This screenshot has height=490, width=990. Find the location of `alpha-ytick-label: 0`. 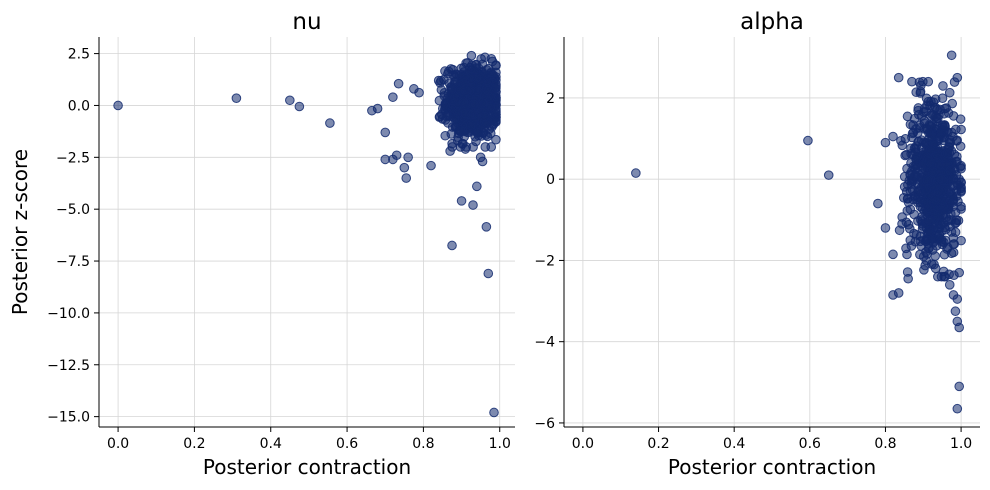

alpha-ytick-label: 0 is located at coordinates (550, 180).